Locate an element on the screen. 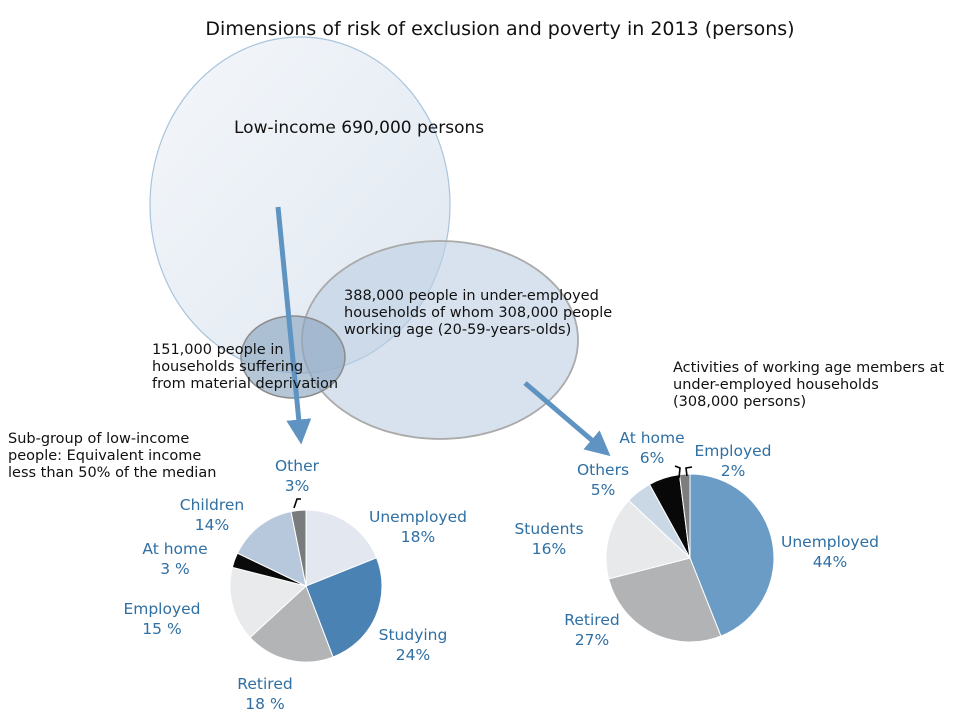 The height and width of the screenshot is (714, 970). under-employed-line-2: households of whom 308,000 people is located at coordinates (478, 313).